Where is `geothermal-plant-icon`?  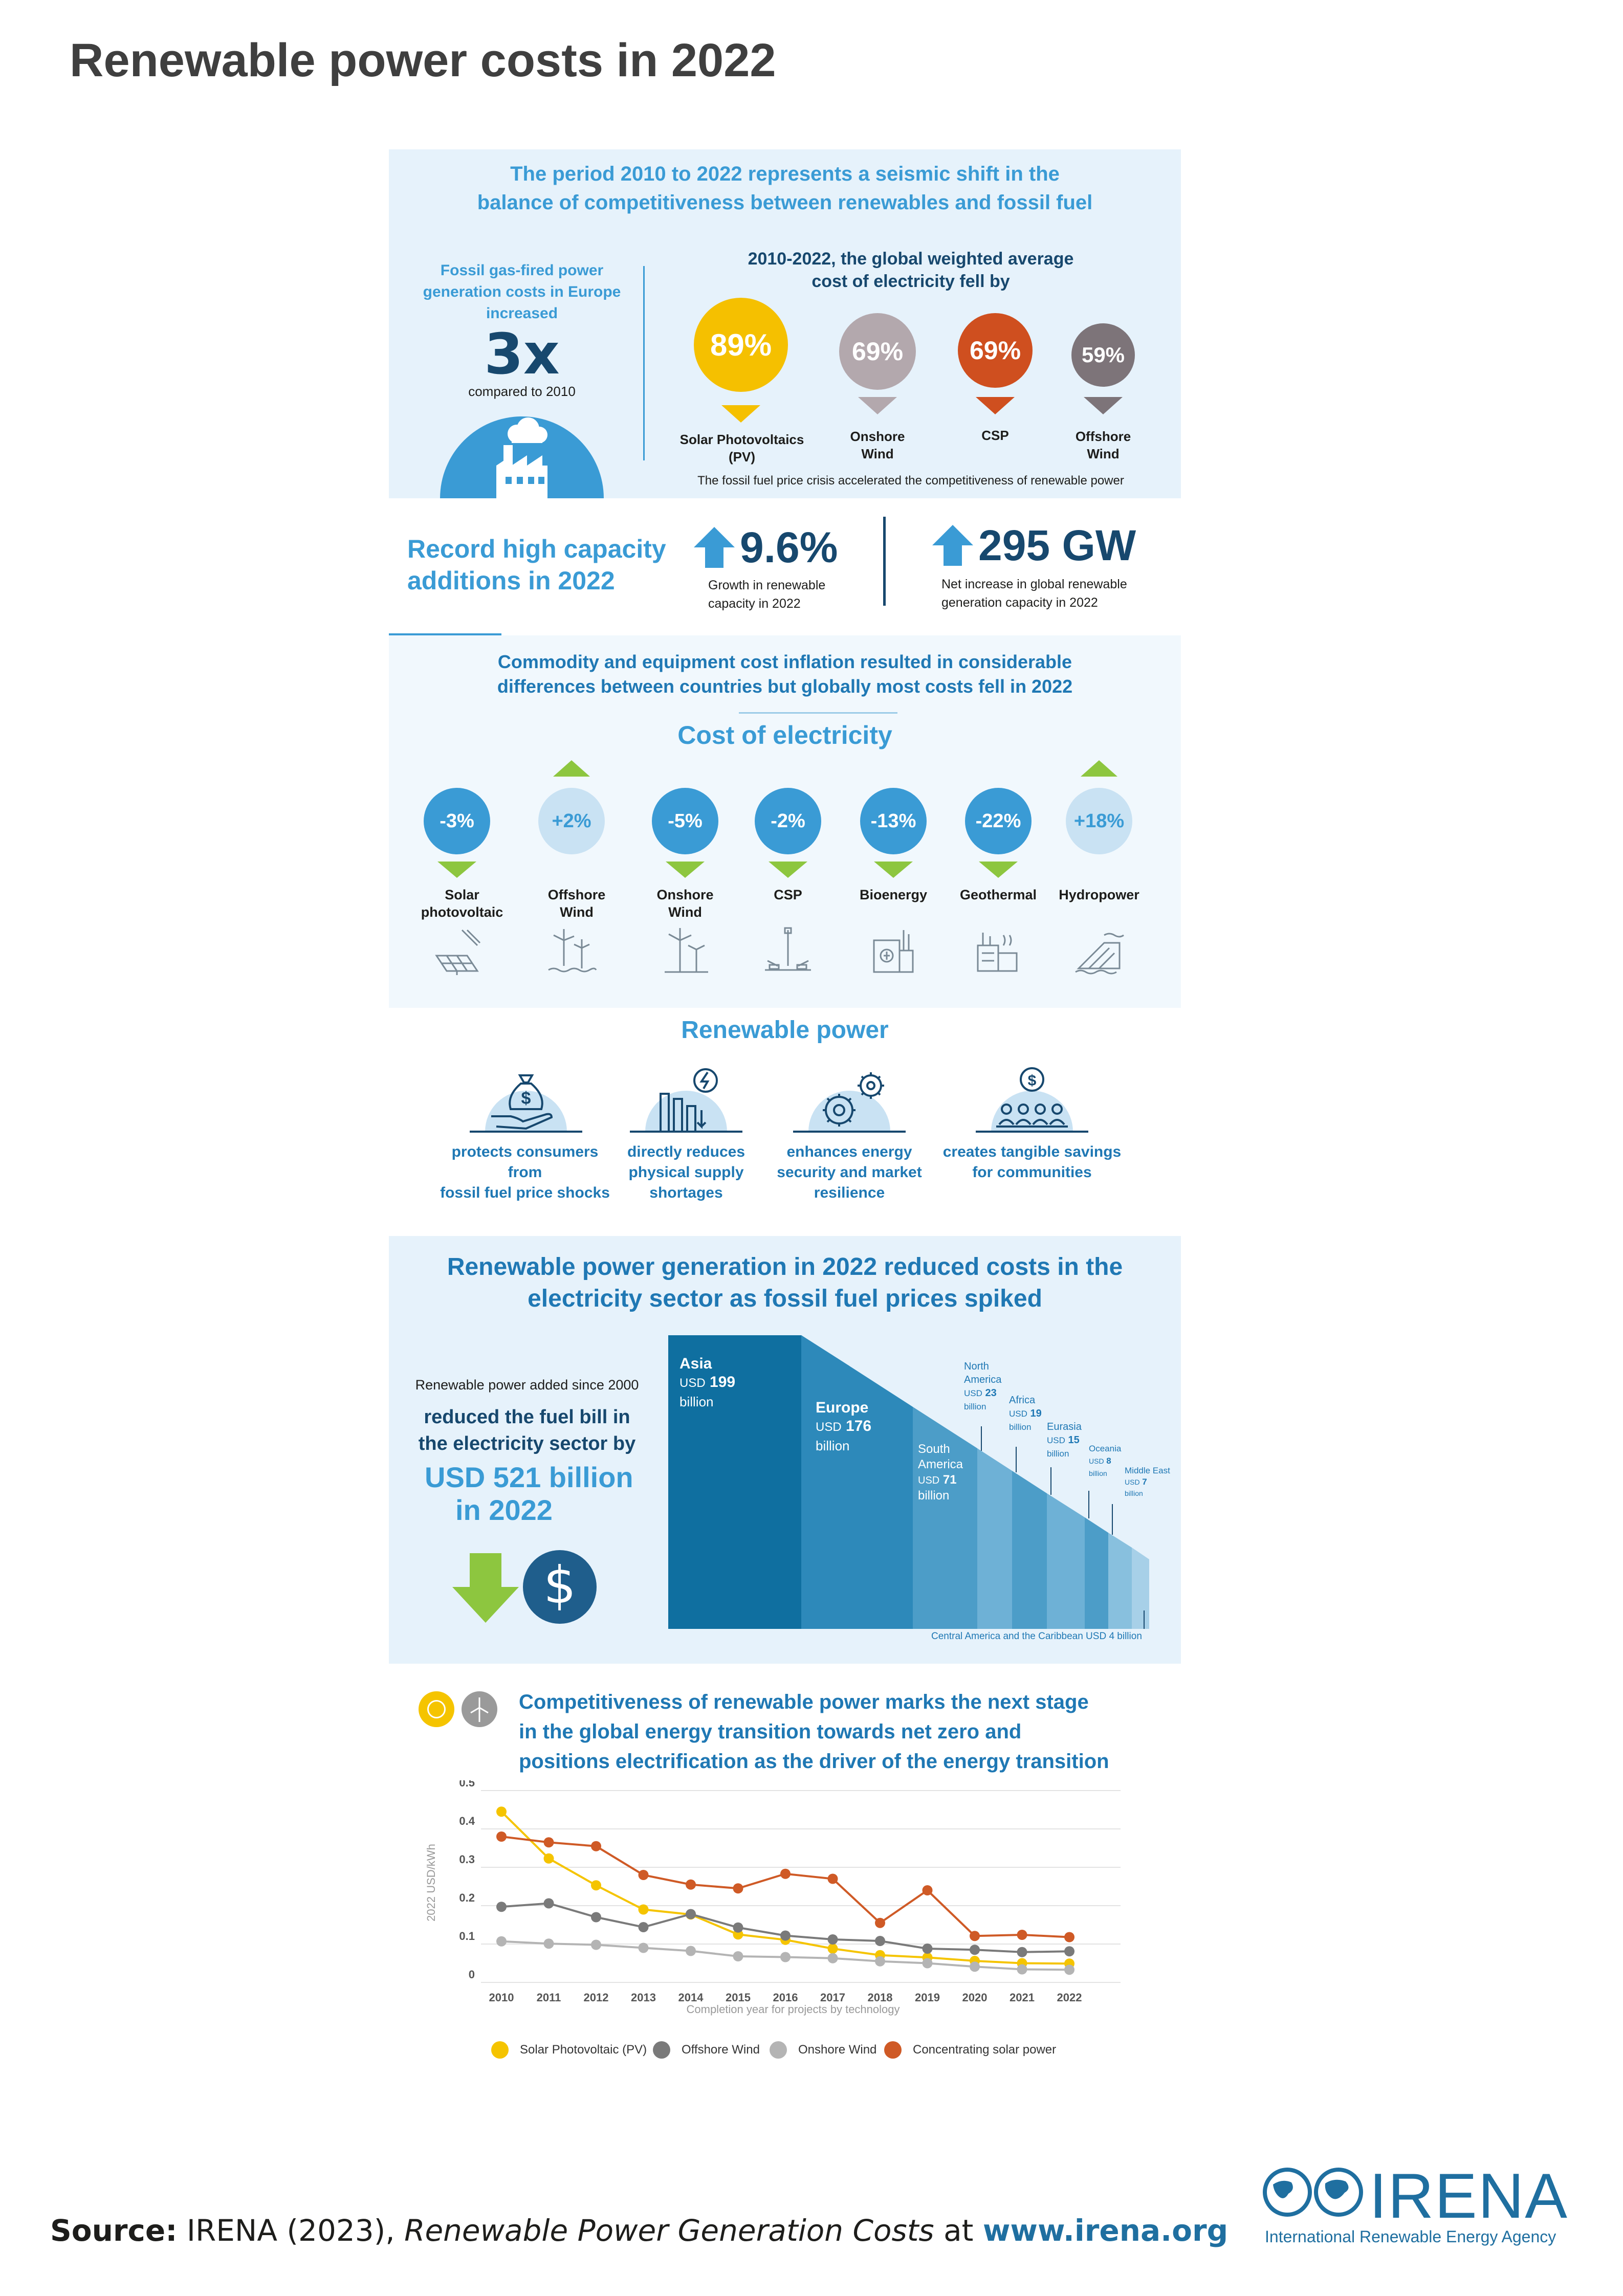 geothermal-plant-icon is located at coordinates (998, 952).